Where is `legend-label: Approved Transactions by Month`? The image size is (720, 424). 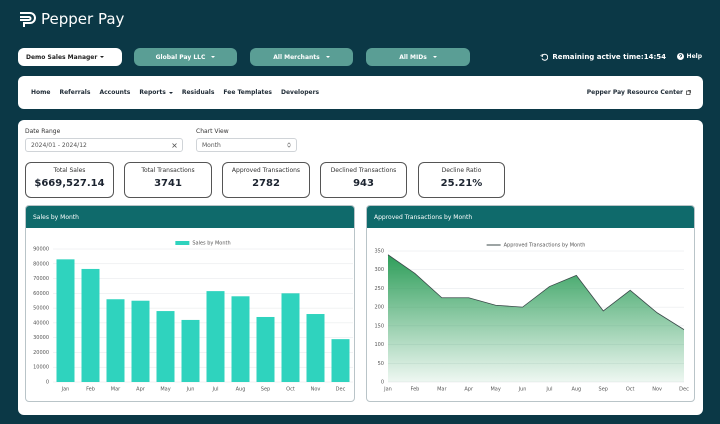
legend-label: Approved Transactions by Month is located at coordinates (545, 246).